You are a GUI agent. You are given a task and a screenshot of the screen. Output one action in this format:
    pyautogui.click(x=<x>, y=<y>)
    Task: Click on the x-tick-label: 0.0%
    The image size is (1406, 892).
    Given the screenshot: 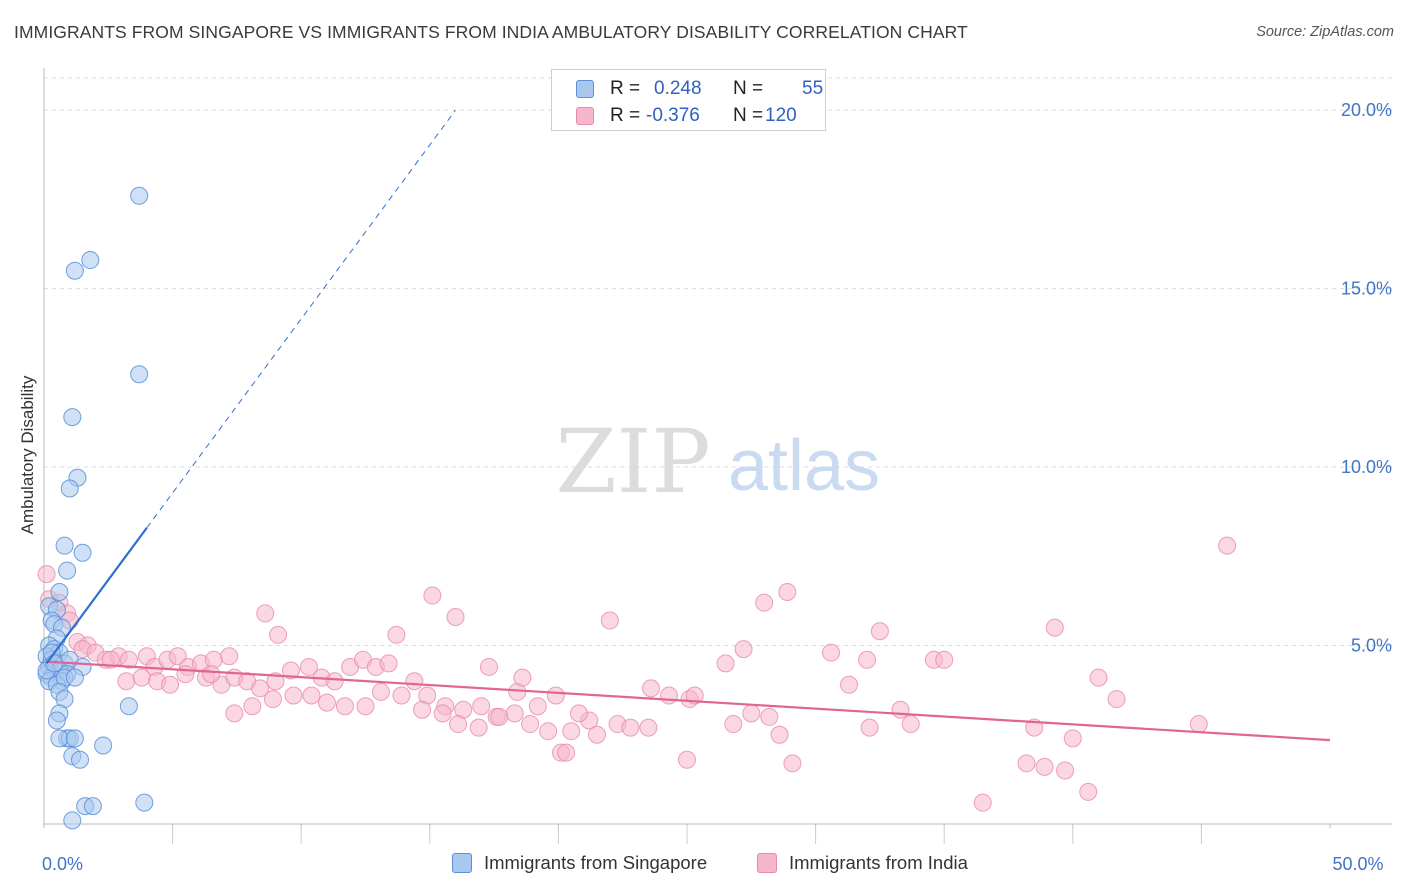 What is the action you would take?
    pyautogui.click(x=62, y=864)
    